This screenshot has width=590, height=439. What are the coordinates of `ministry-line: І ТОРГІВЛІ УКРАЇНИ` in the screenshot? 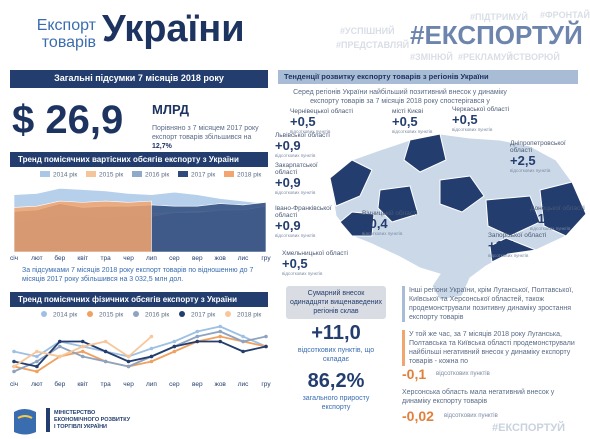 It's located at (80, 427).